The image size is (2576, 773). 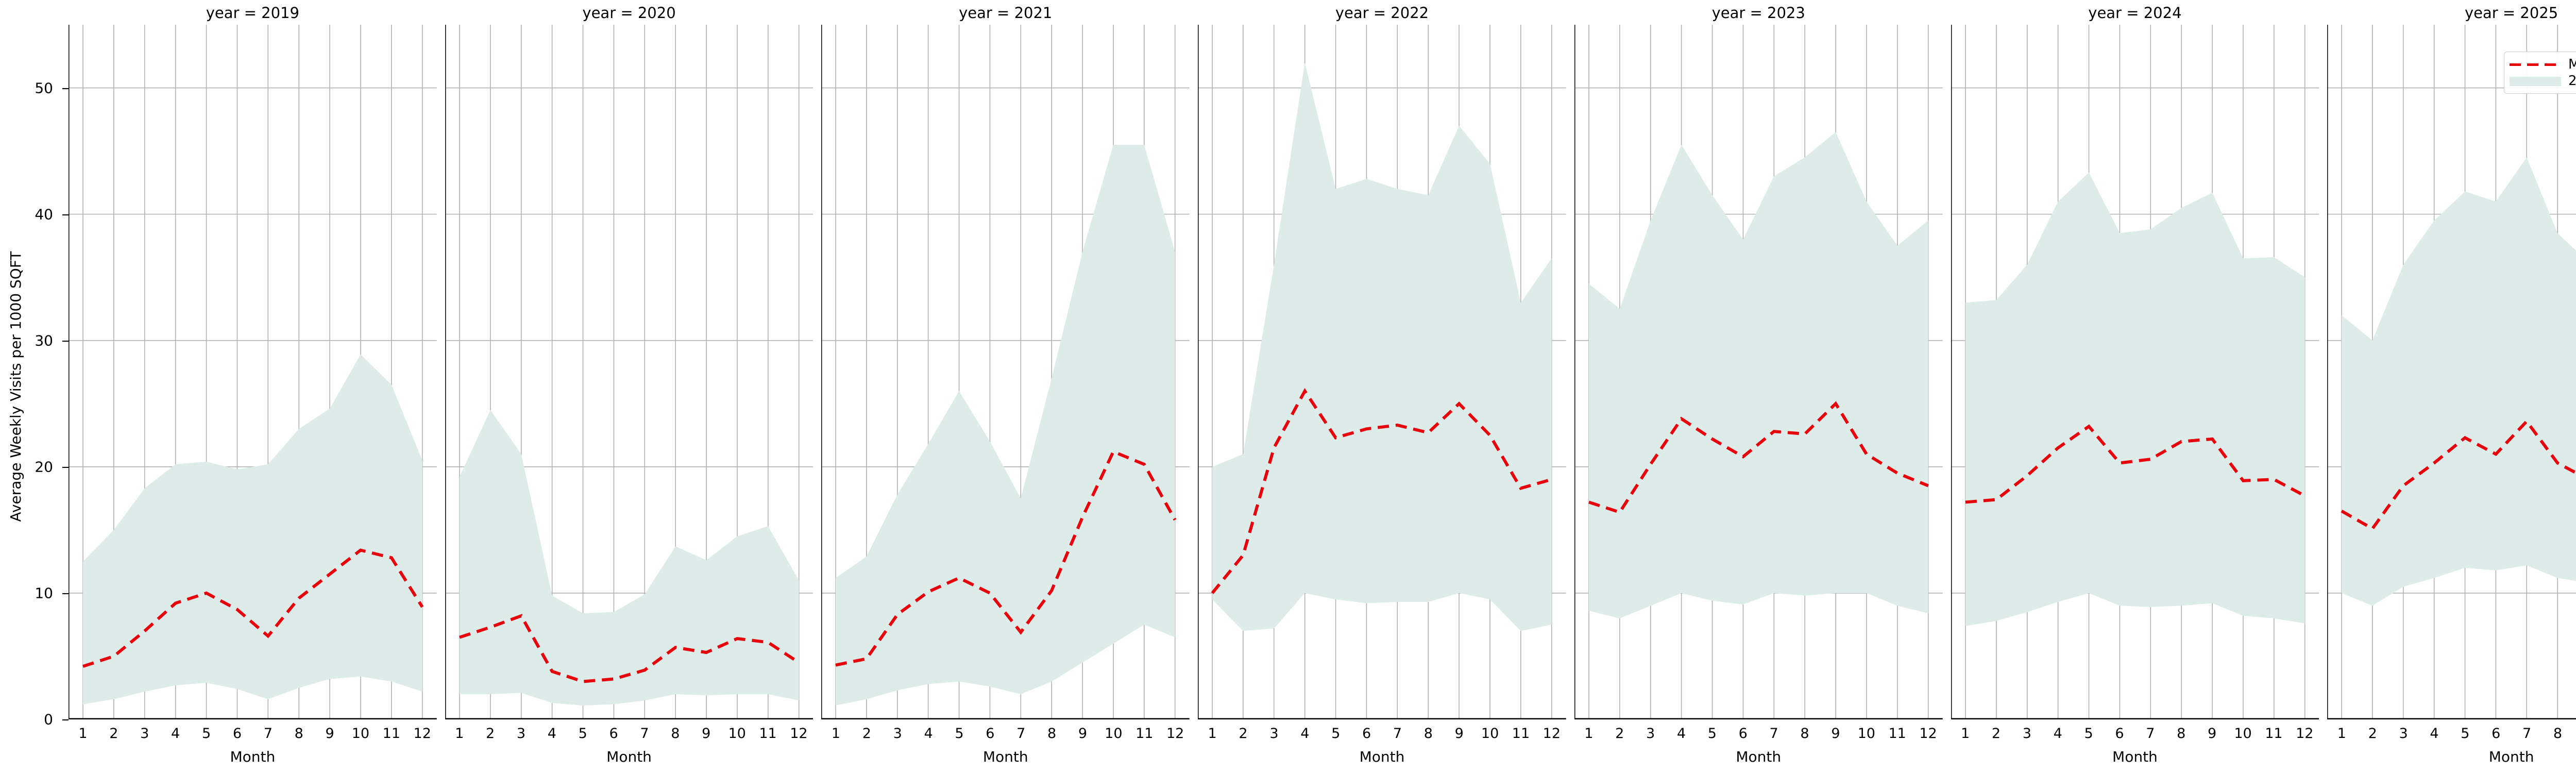 What do you see at coordinates (2511, 13) in the screenshot?
I see `panel-title-2025: year = 2025` at bounding box center [2511, 13].